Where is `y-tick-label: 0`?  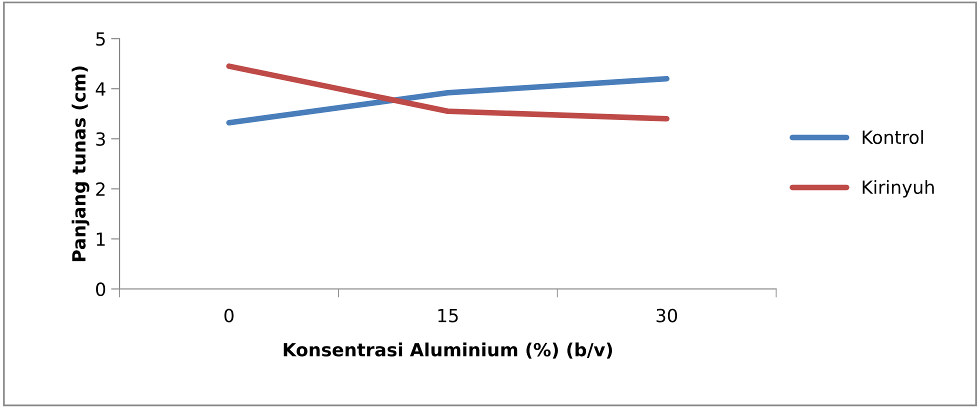 y-tick-label: 0 is located at coordinates (101, 289).